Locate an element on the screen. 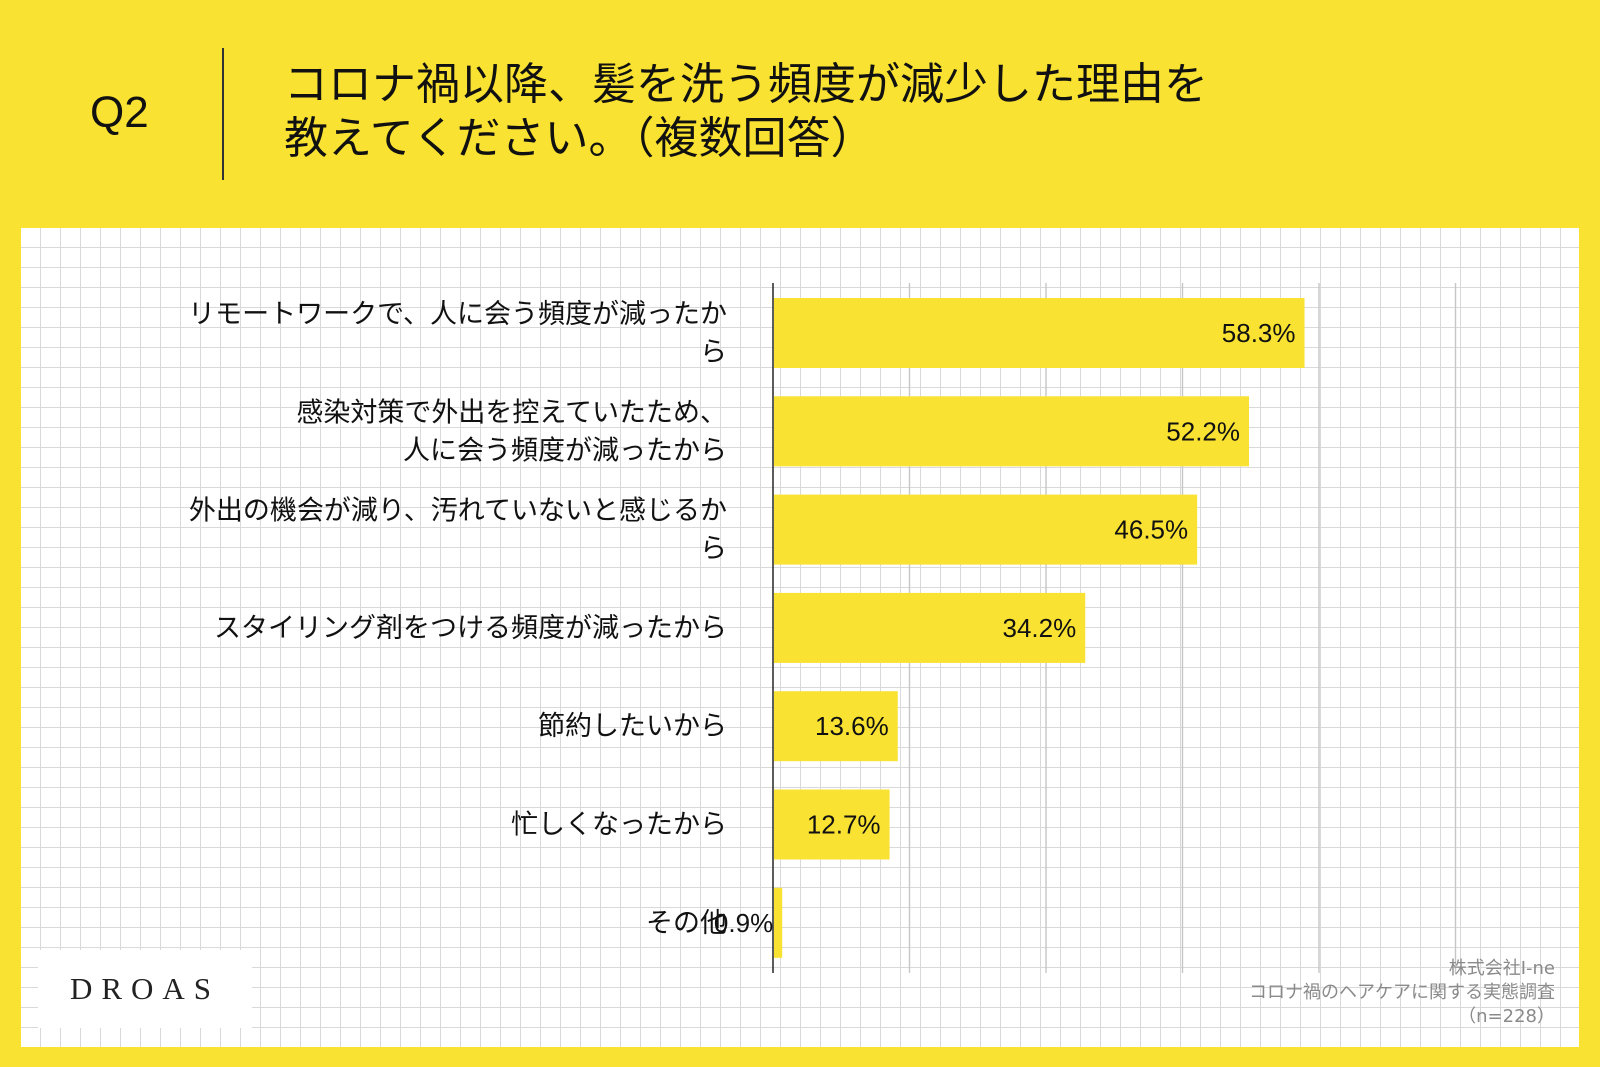 The image size is (1600, 1067). category-label: 忙しくなったから is located at coordinates (619, 825).